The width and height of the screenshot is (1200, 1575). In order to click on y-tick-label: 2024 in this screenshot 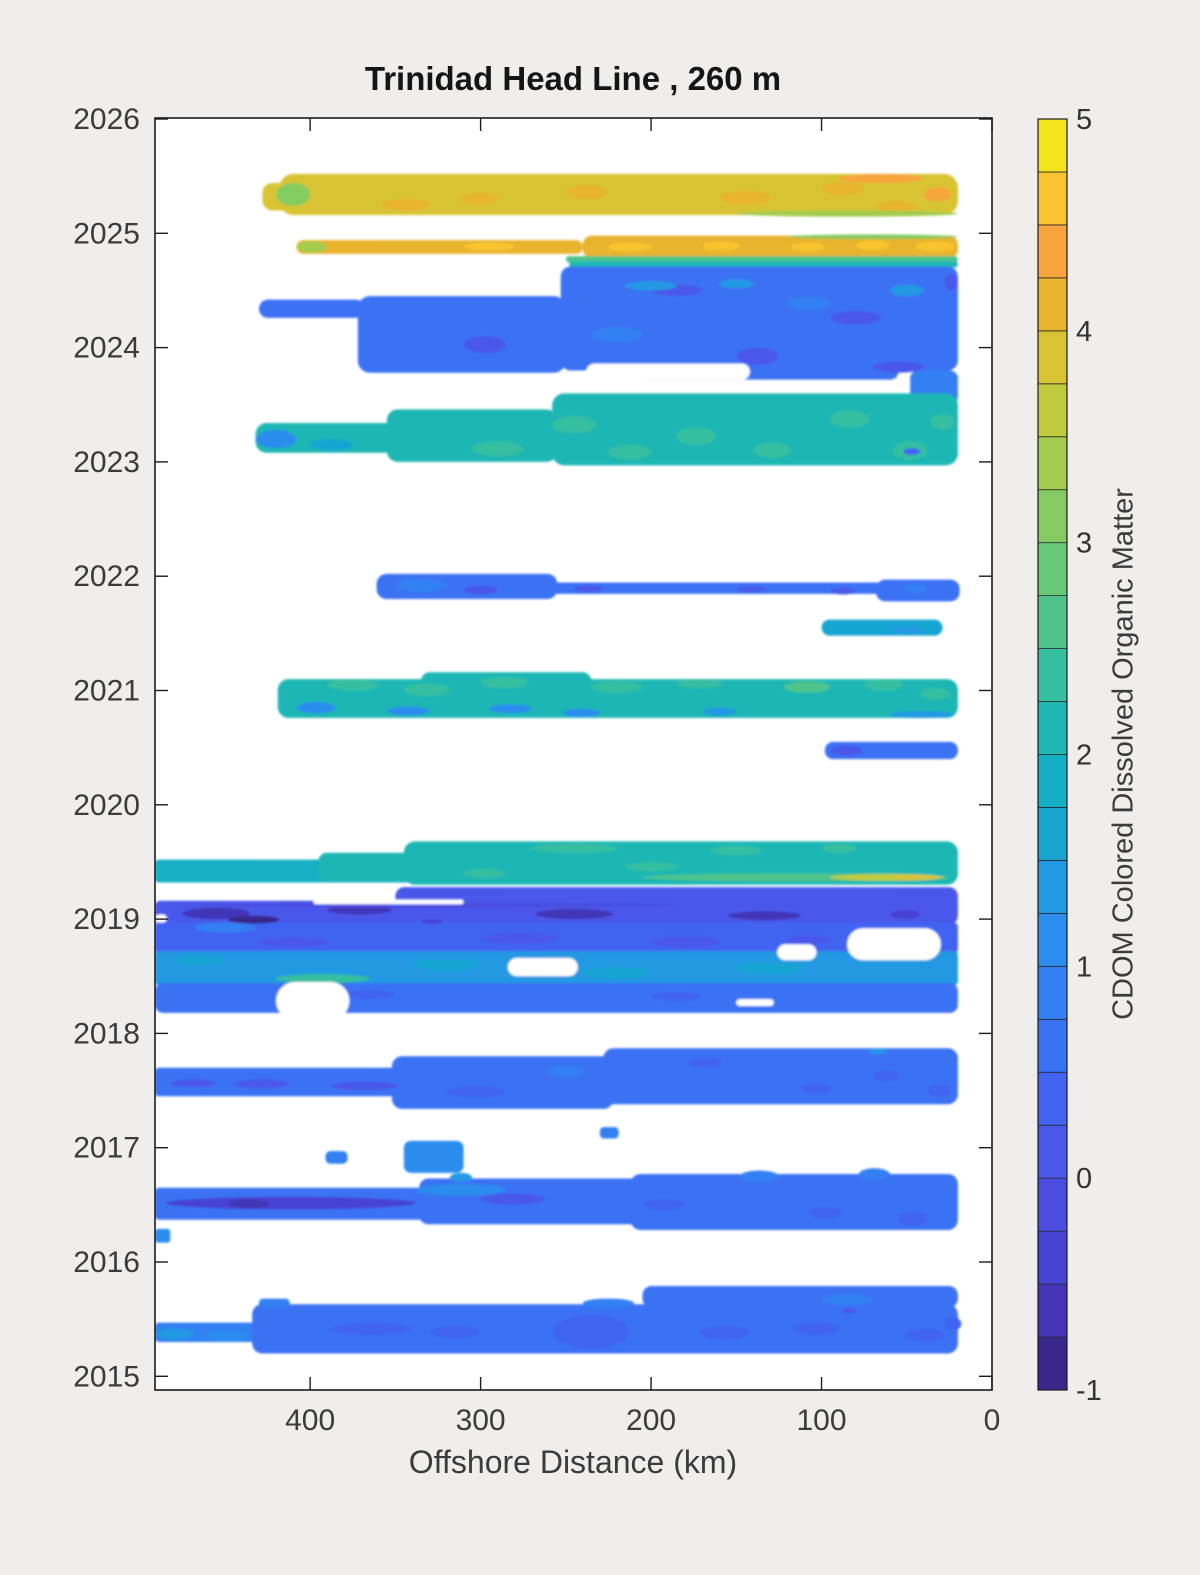, I will do `click(106, 348)`.